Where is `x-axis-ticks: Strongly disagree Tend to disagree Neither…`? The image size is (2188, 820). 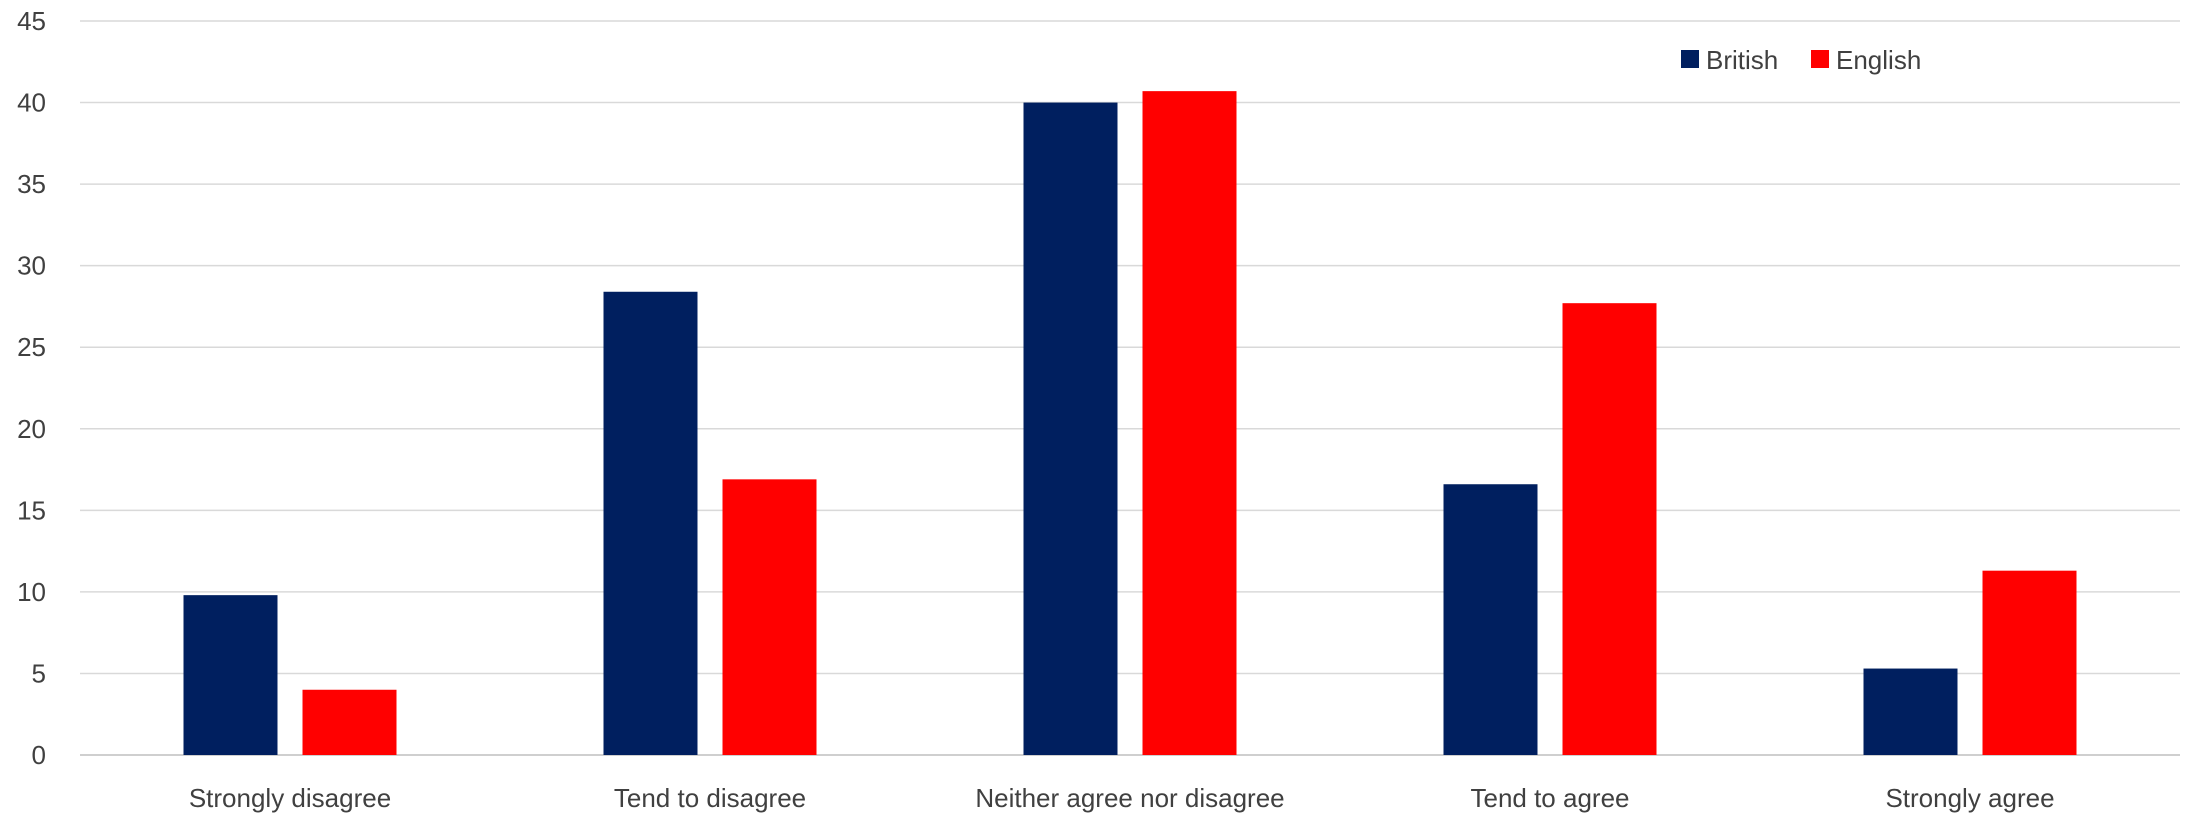
x-axis-ticks: Strongly disagree Tend to disagree Neither… is located at coordinates (1122, 798).